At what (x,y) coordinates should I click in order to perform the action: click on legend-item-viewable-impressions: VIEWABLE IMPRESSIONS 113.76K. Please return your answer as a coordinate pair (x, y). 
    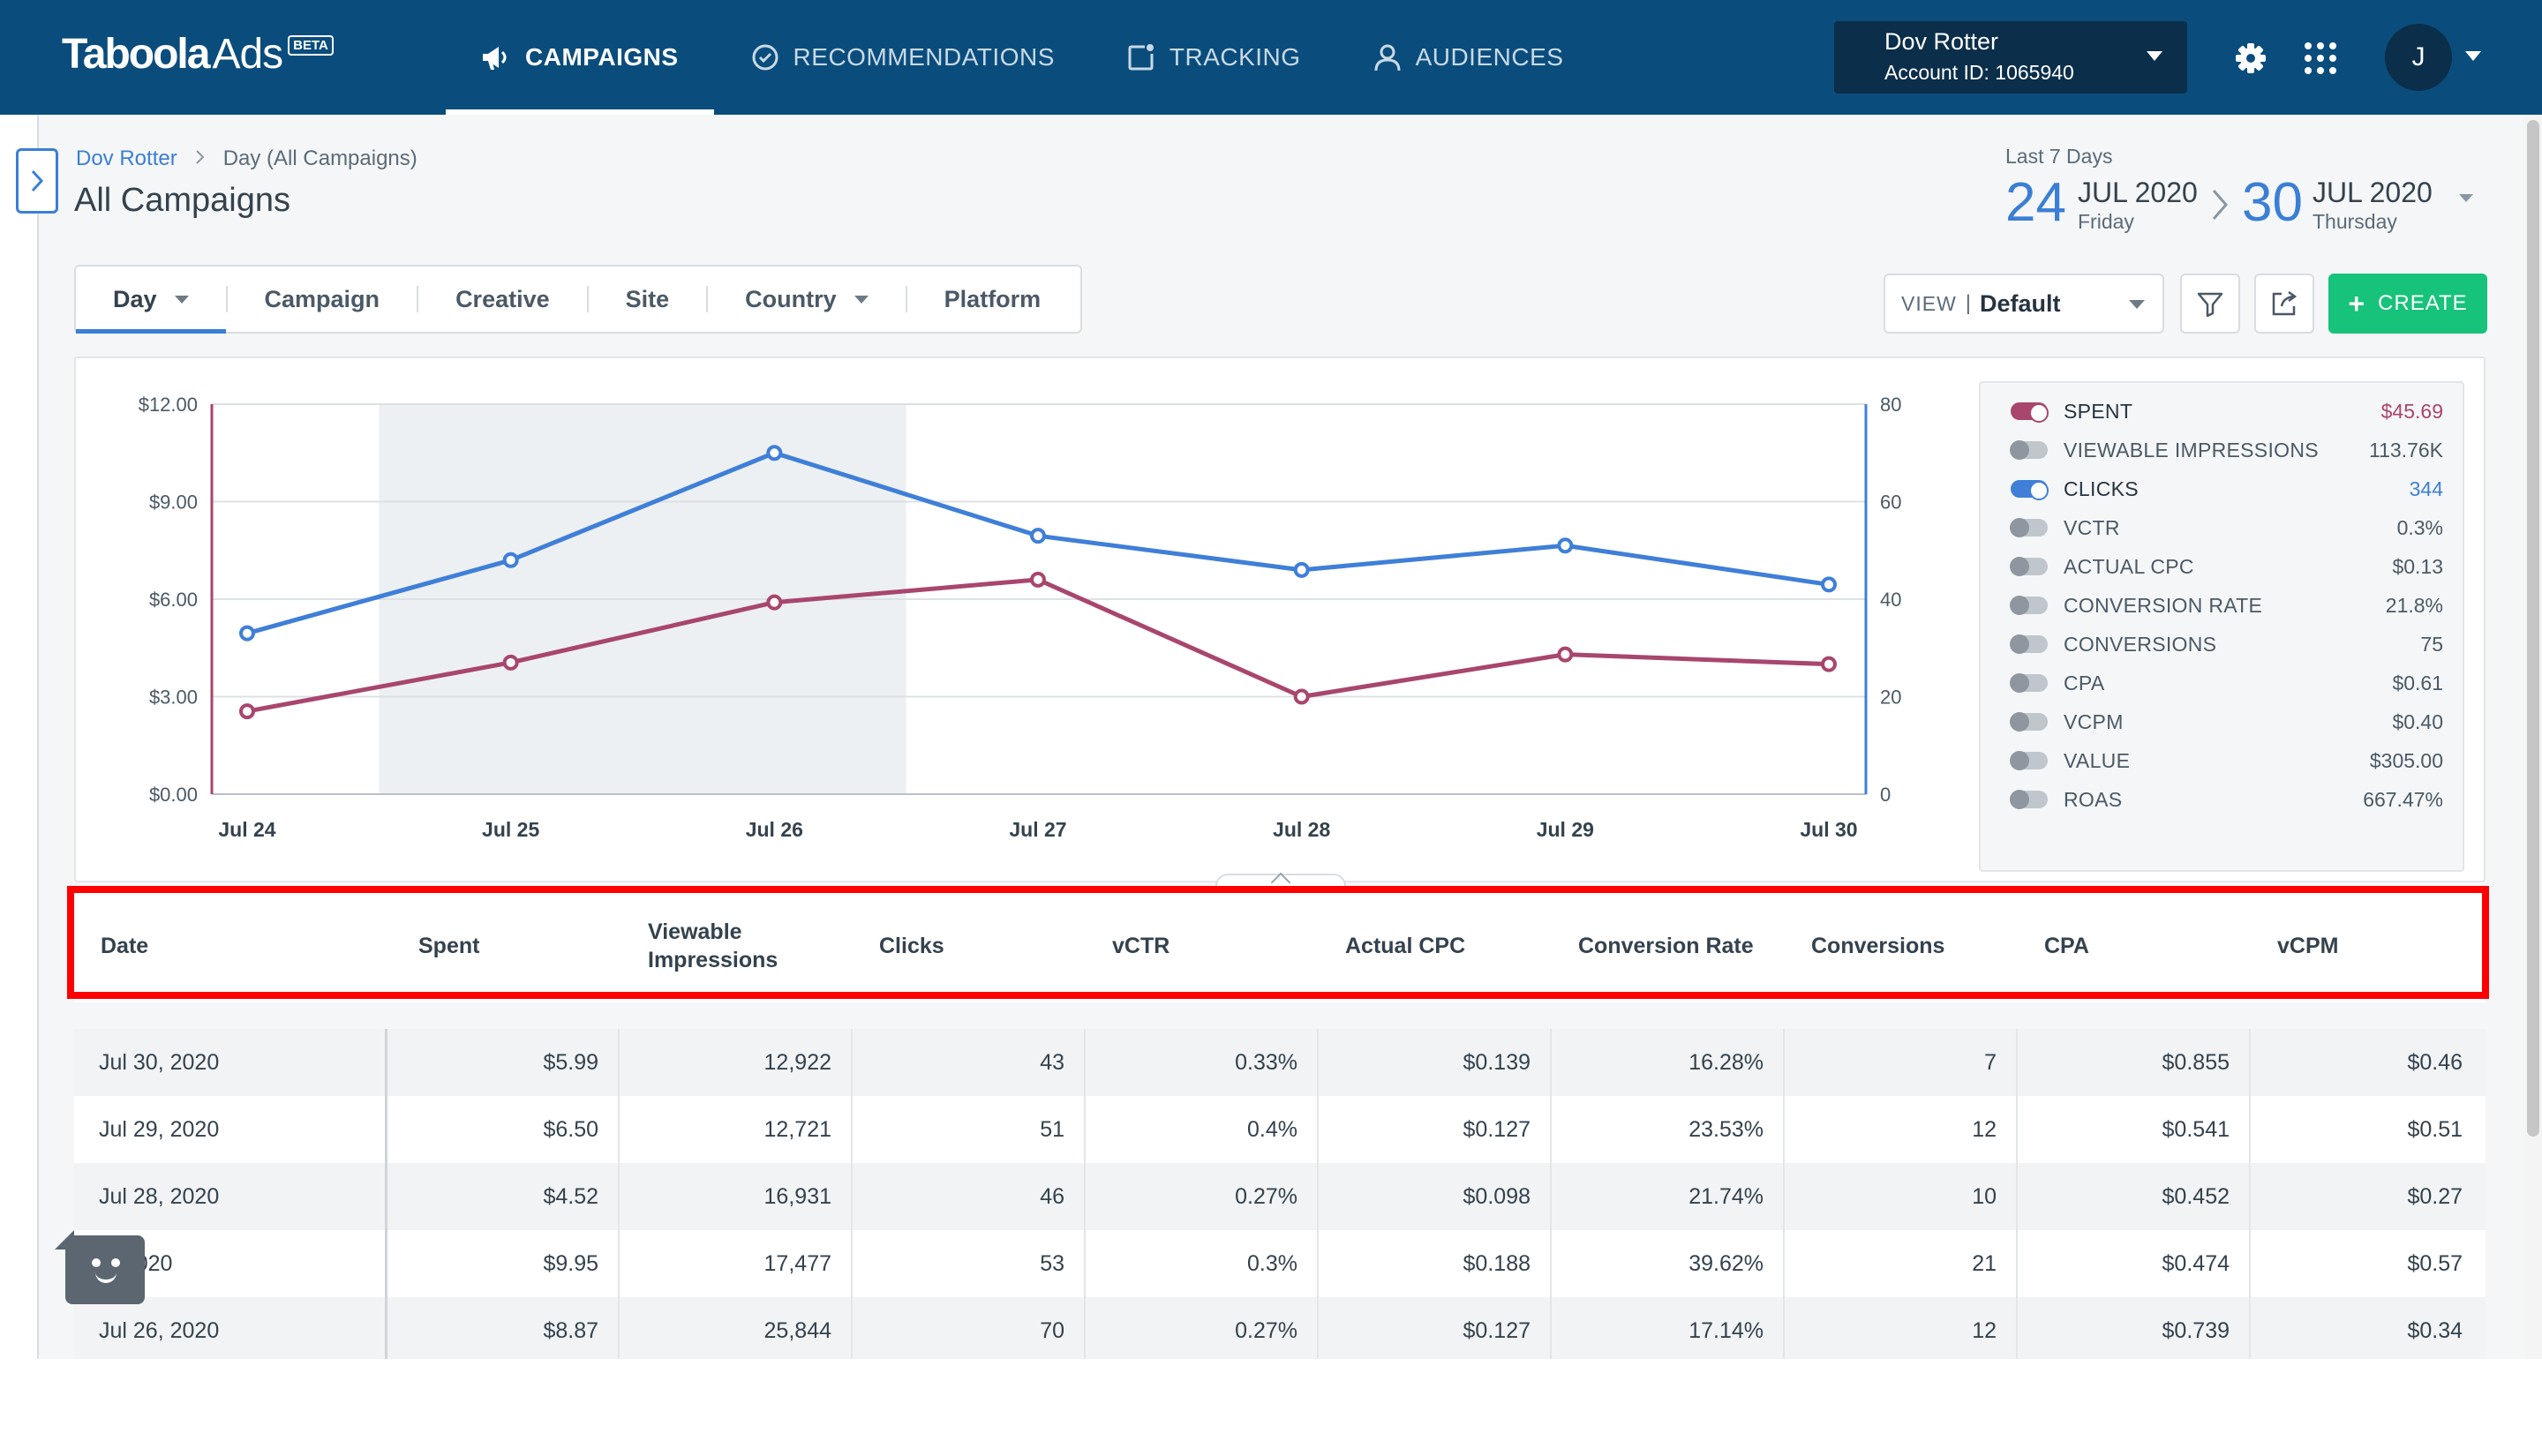
    Looking at the image, I should click on (2227, 450).